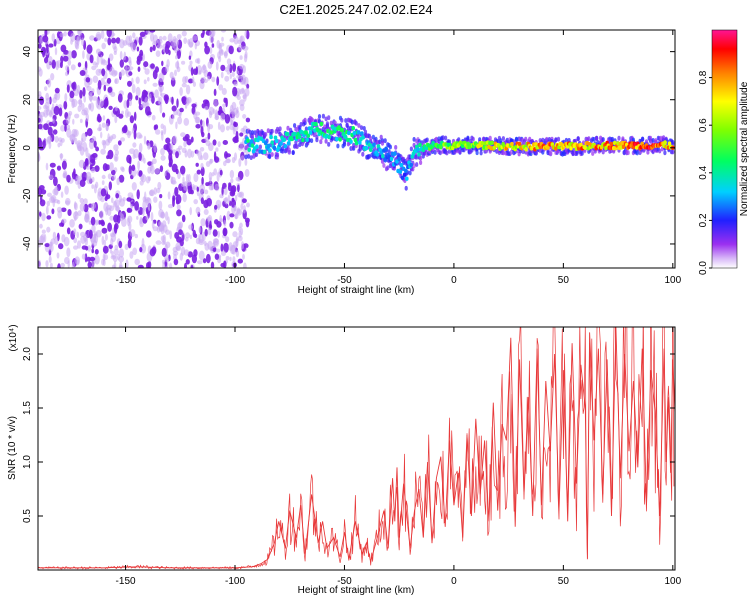 The height and width of the screenshot is (605, 750). Describe the element at coordinates (27, 52) in the screenshot. I see `spectrogram-y-tick-label: 40` at that location.